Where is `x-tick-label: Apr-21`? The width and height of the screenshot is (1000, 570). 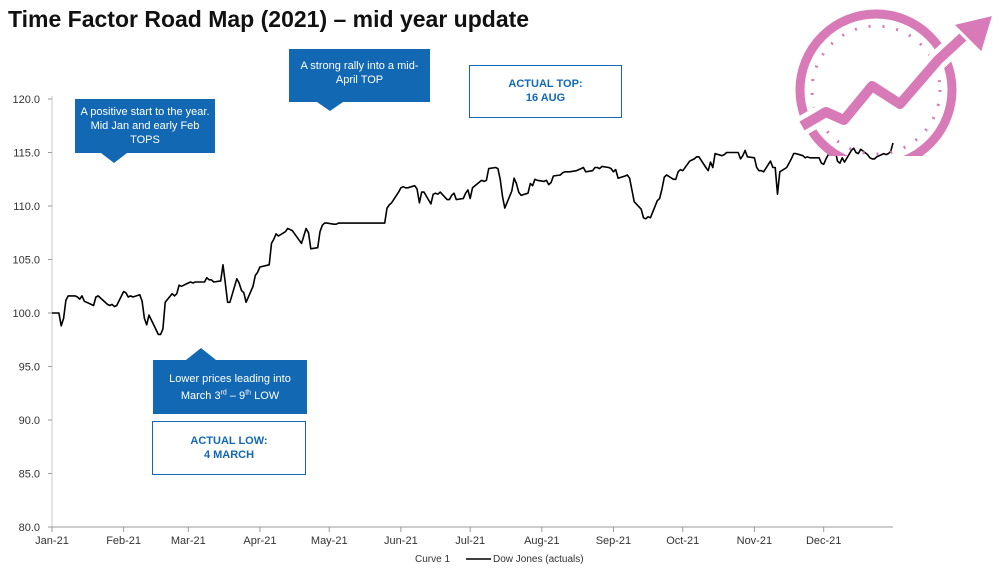
x-tick-label: Apr-21 is located at coordinates (259, 541).